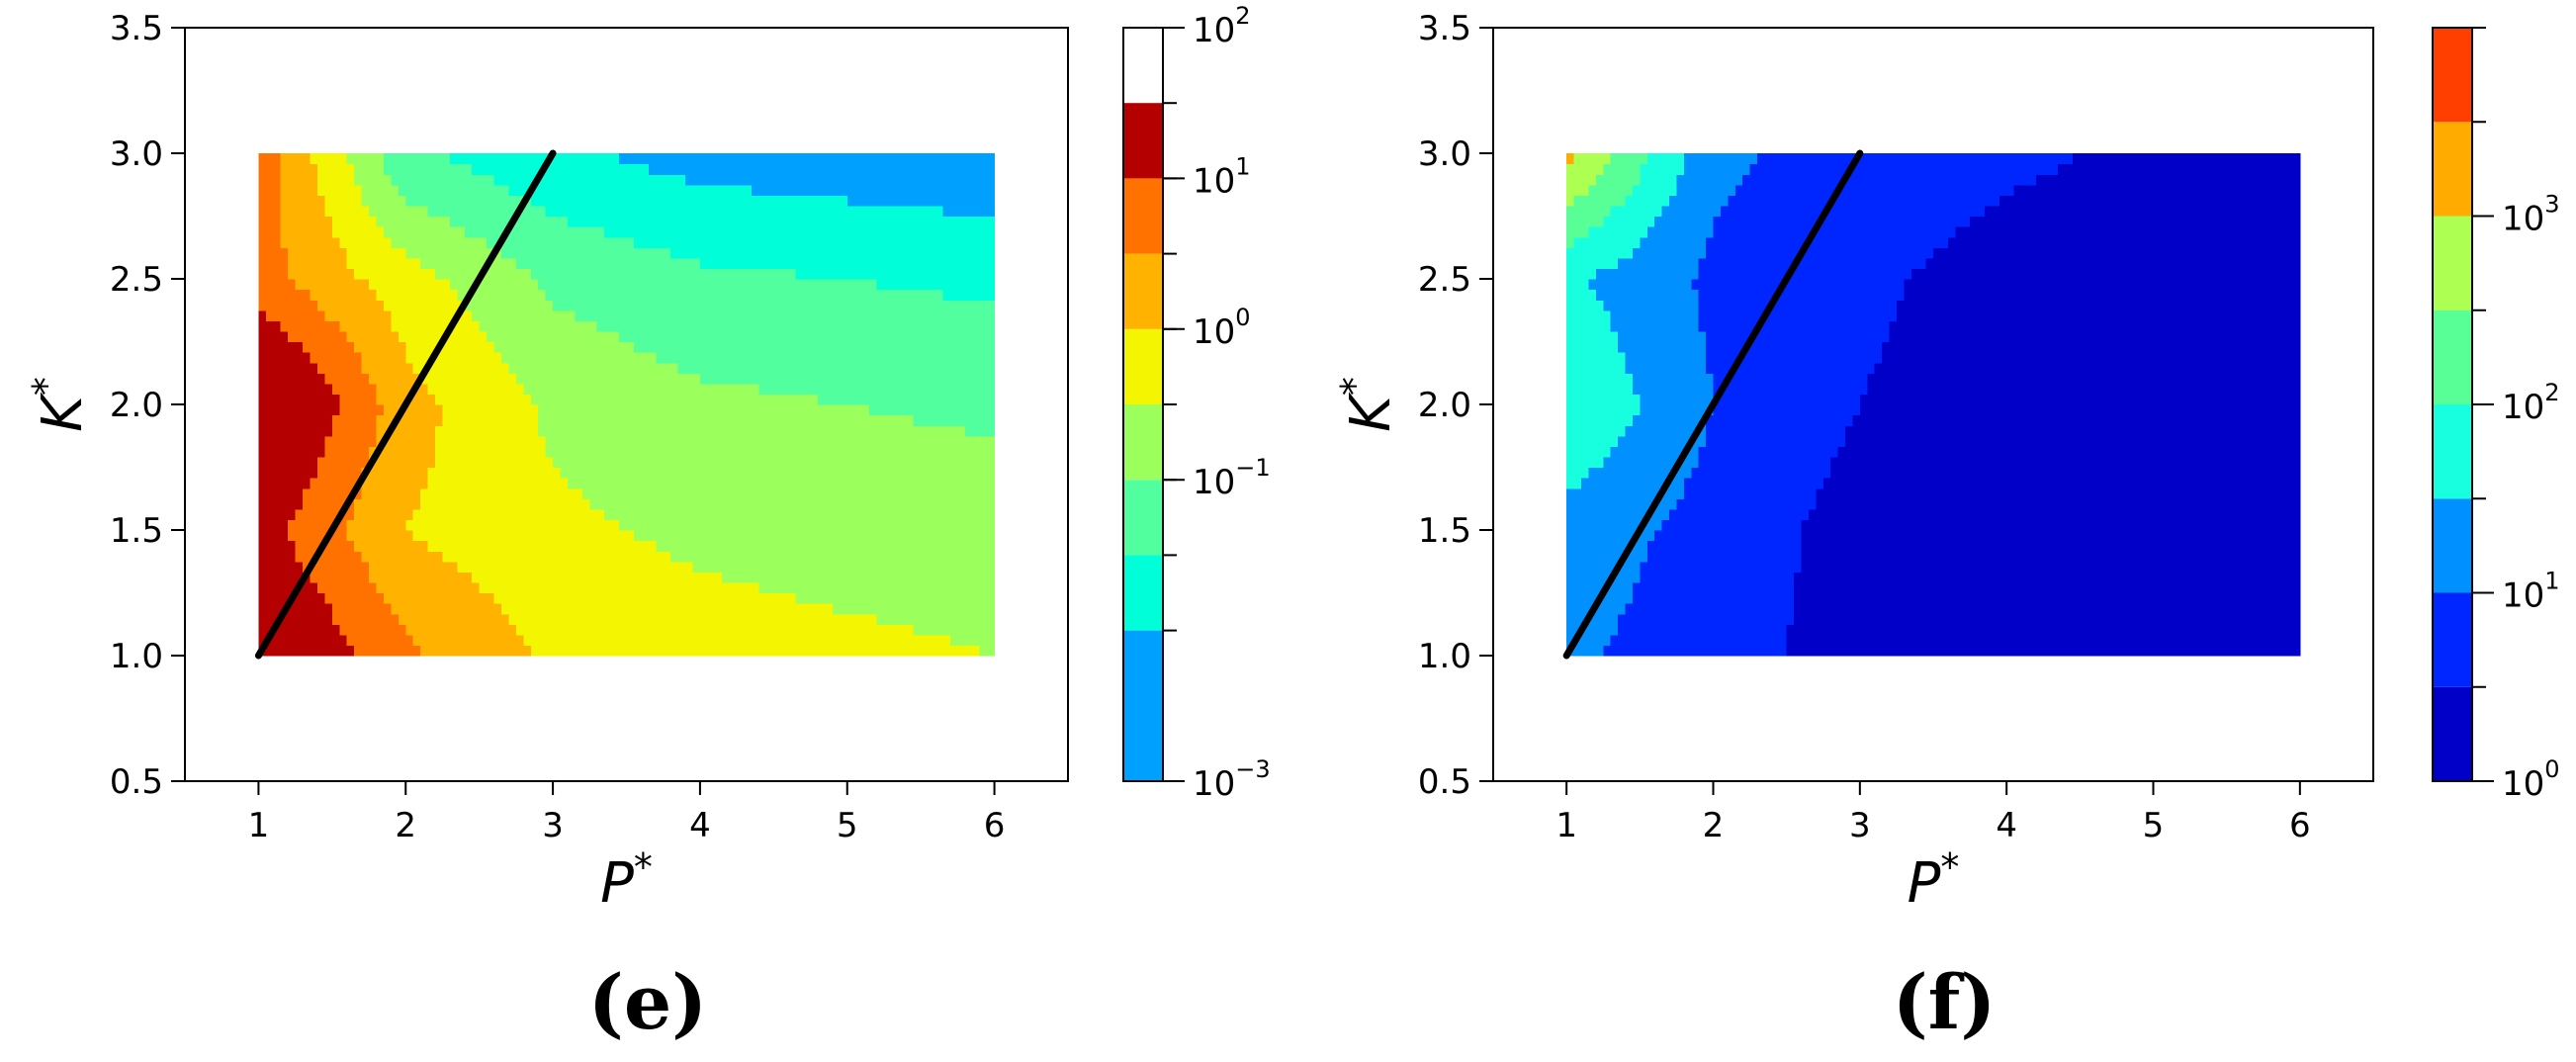  What do you see at coordinates (1232, 779) in the screenshot?
I see `colorbar-tick-label: 10−3` at bounding box center [1232, 779].